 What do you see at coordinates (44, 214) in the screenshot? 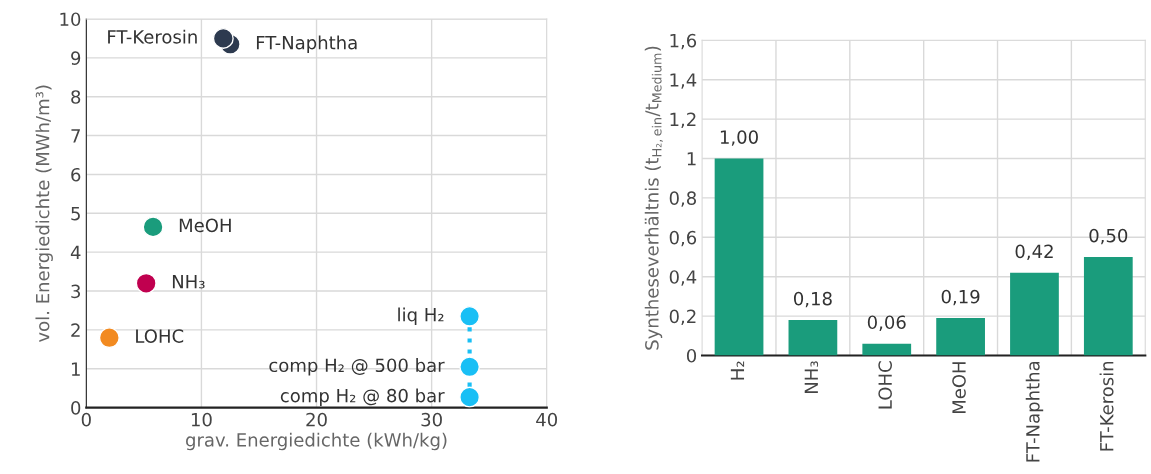
I see `y-axis-title: vol. Energiedichte (MWh/m³)` at bounding box center [44, 214].